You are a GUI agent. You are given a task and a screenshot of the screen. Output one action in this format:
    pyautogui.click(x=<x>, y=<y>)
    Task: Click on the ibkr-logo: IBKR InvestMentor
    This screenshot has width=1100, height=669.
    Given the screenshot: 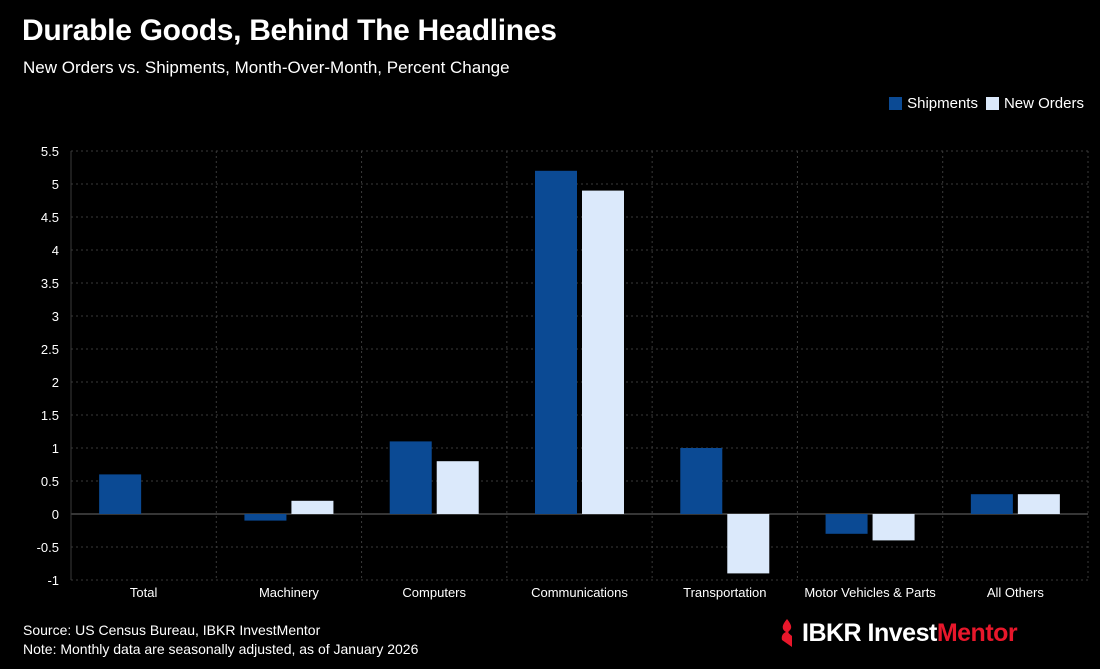 What is the action you would take?
    pyautogui.click(x=898, y=633)
    